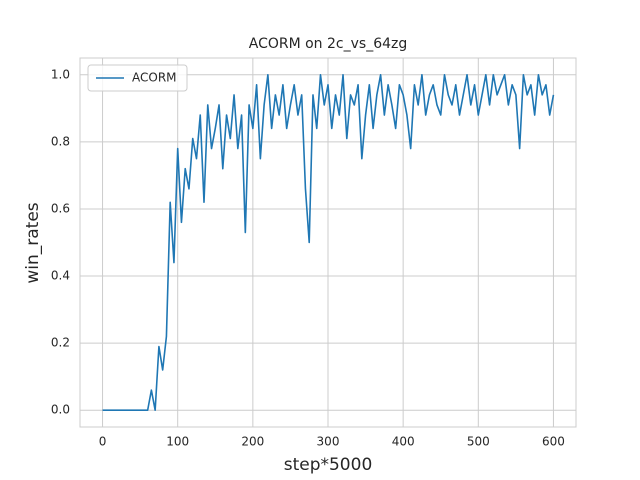  I want to click on chart-title: ACORM on 2c_vs_64zg, so click(328, 44).